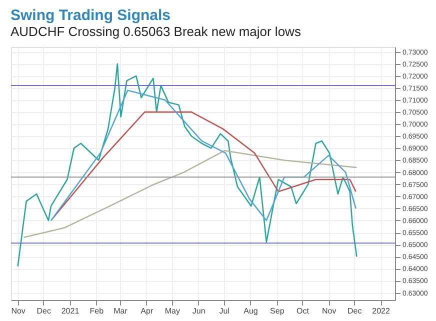  I want to click on x-tick-label: 2021, so click(70, 311).